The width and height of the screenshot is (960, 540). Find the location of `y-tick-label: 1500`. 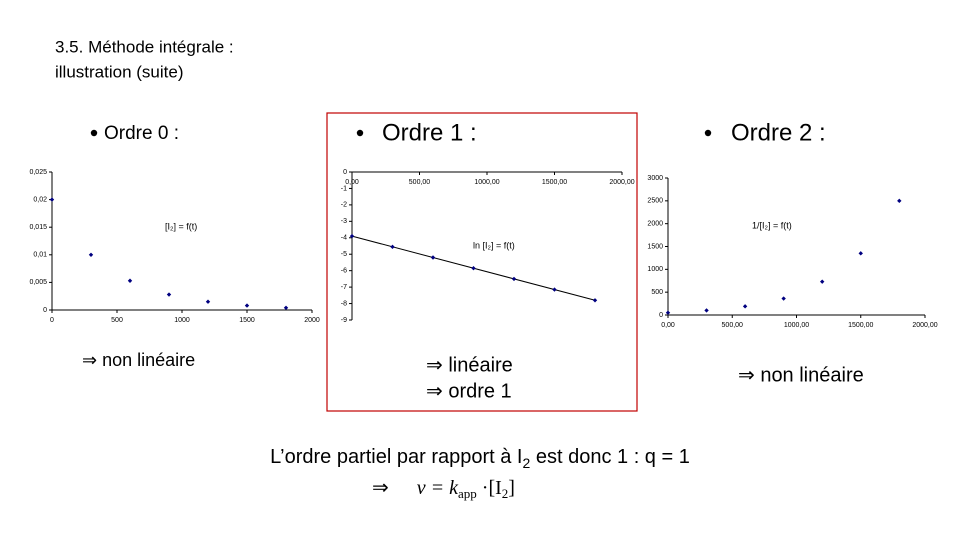

y-tick-label: 1500 is located at coordinates (655, 246).